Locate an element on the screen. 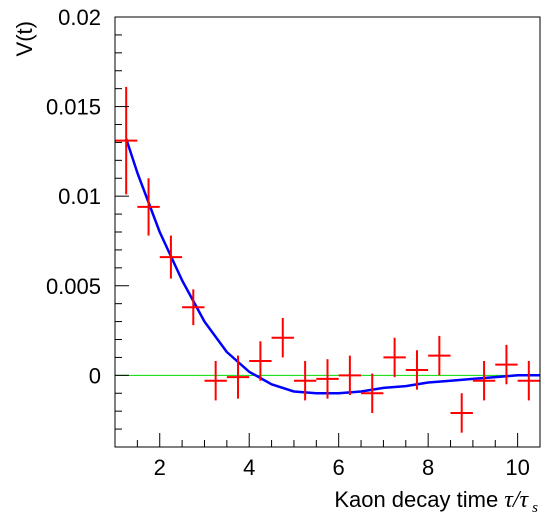 This screenshot has height=518, width=542. x-axis-title: Kaon decay time τ/τ s is located at coordinates (436, 501).